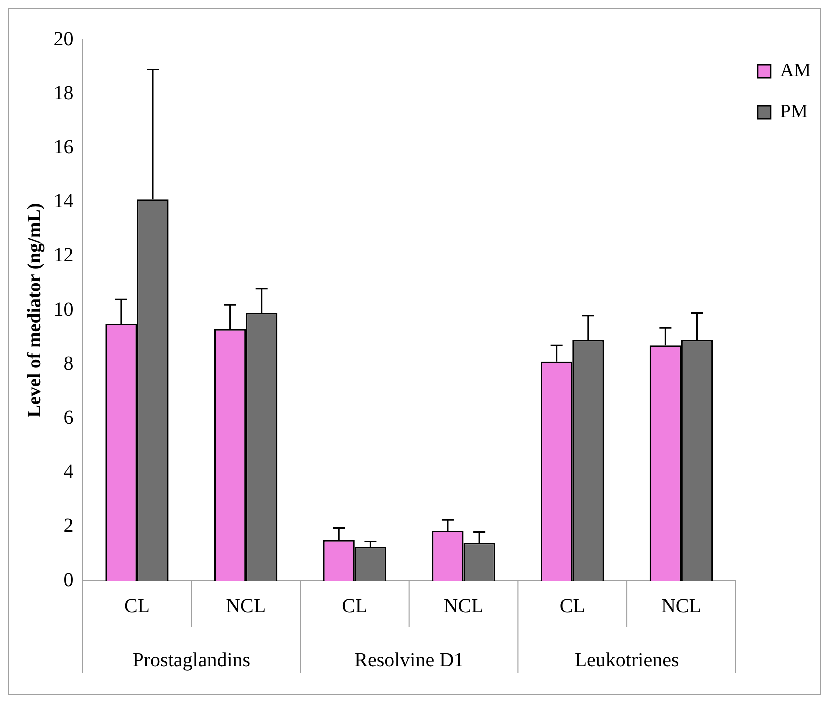 The image size is (831, 703). Describe the element at coordinates (64, 39) in the screenshot. I see `y-tick-label: 20` at that location.